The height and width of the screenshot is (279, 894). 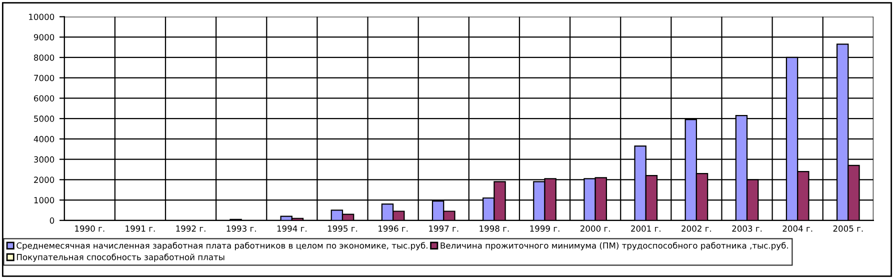 What do you see at coordinates (291, 228) in the screenshot?
I see `x-tick-label: 1994 г.` at bounding box center [291, 228].